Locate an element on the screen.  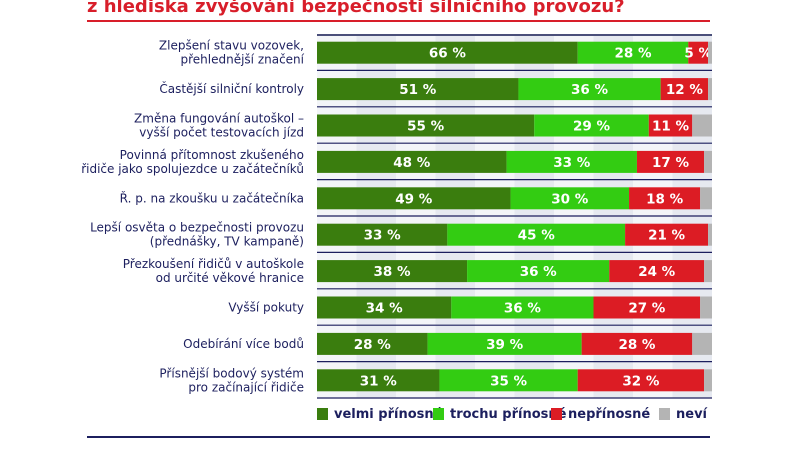
data-label: 24 % is located at coordinates (656, 272).